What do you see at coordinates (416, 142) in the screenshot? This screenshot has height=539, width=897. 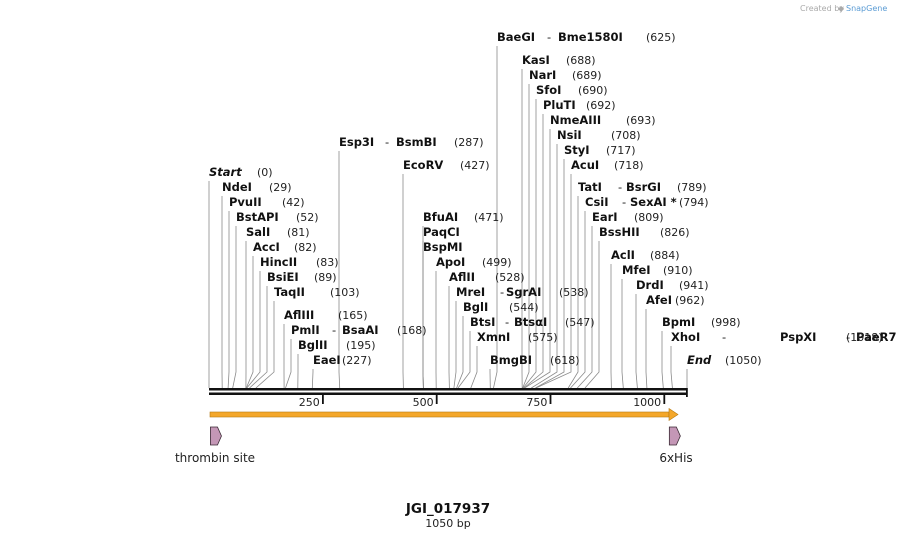 I see `site-name-alias: BsmBI` at bounding box center [416, 142].